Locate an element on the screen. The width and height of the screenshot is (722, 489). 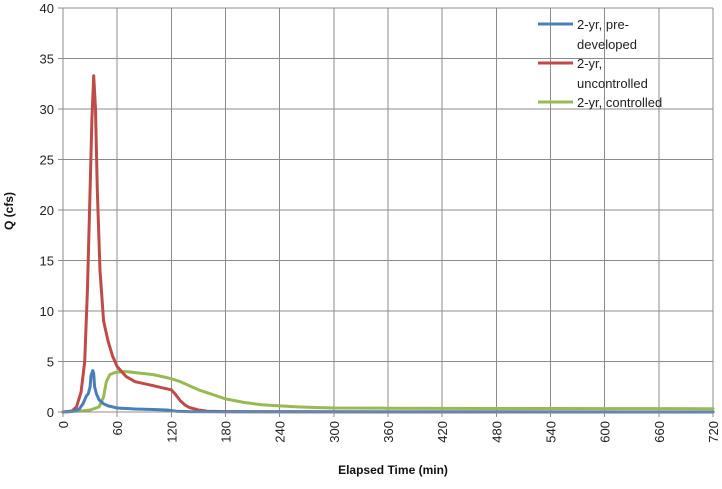
x-tick-label: 180 is located at coordinates (226, 432).